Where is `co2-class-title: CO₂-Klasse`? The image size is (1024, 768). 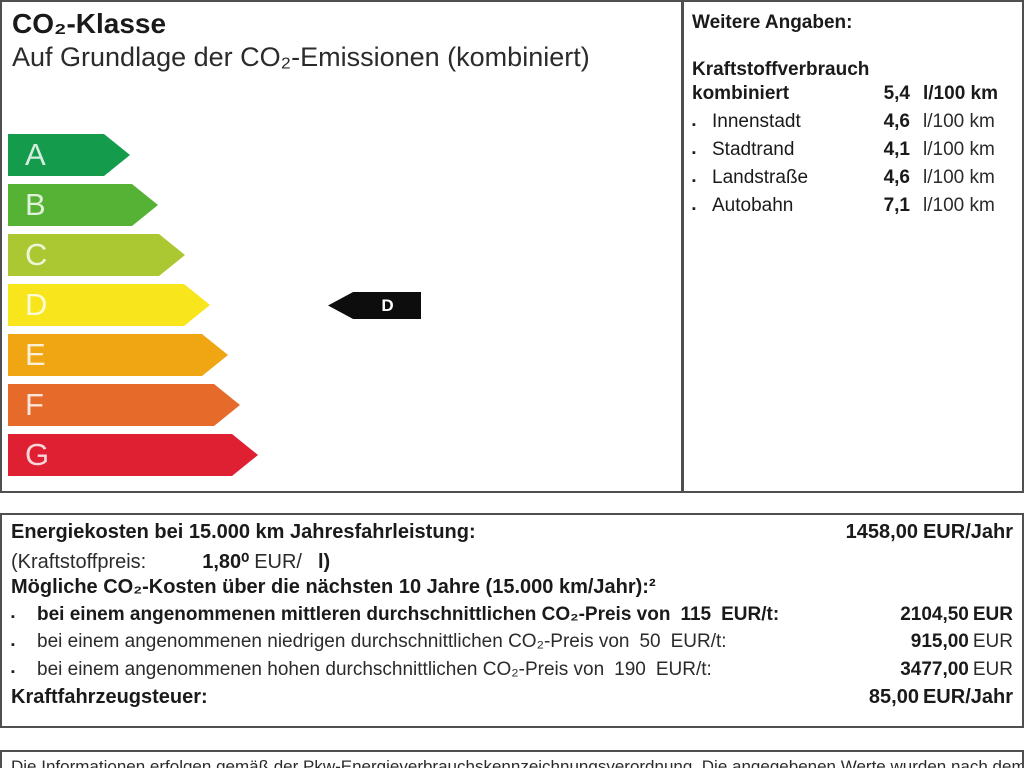 co2-class-title: CO₂-Klasse is located at coordinates (89, 23).